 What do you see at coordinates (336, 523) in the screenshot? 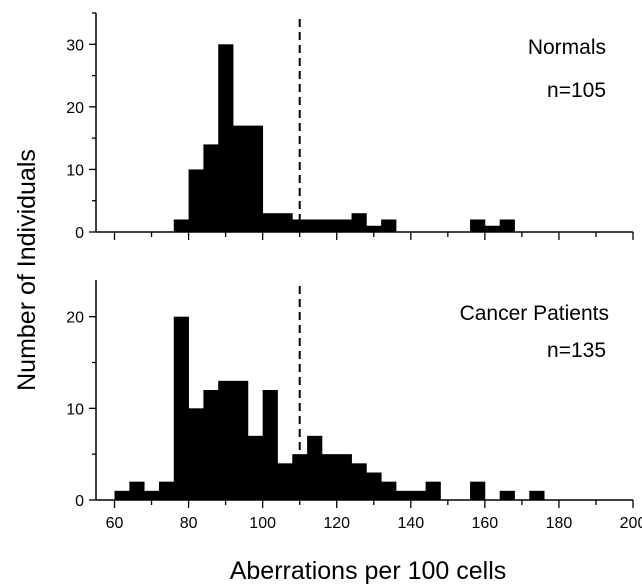
I see `x-tick-label: 120` at bounding box center [336, 523].